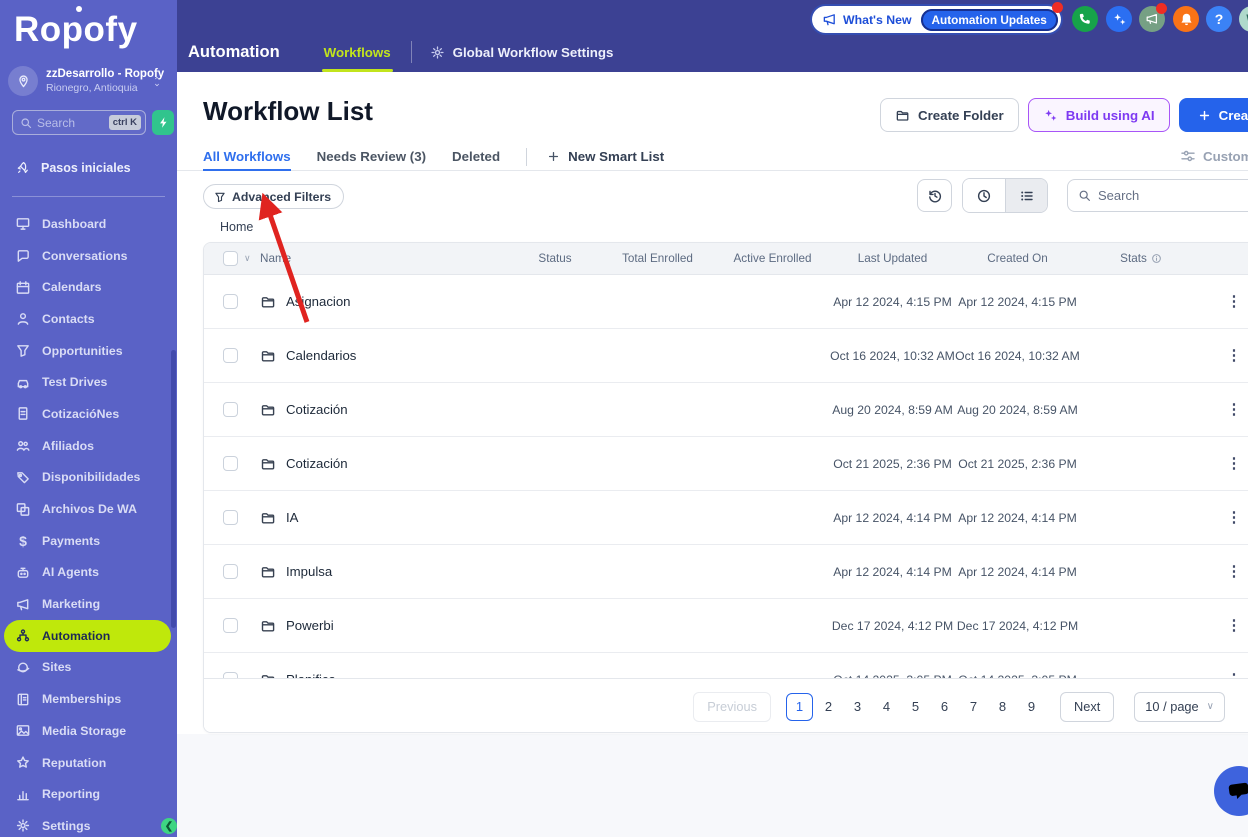  What do you see at coordinates (1179, 706) in the screenshot?
I see `page-size-select: 10 / page ∨` at bounding box center [1179, 706].